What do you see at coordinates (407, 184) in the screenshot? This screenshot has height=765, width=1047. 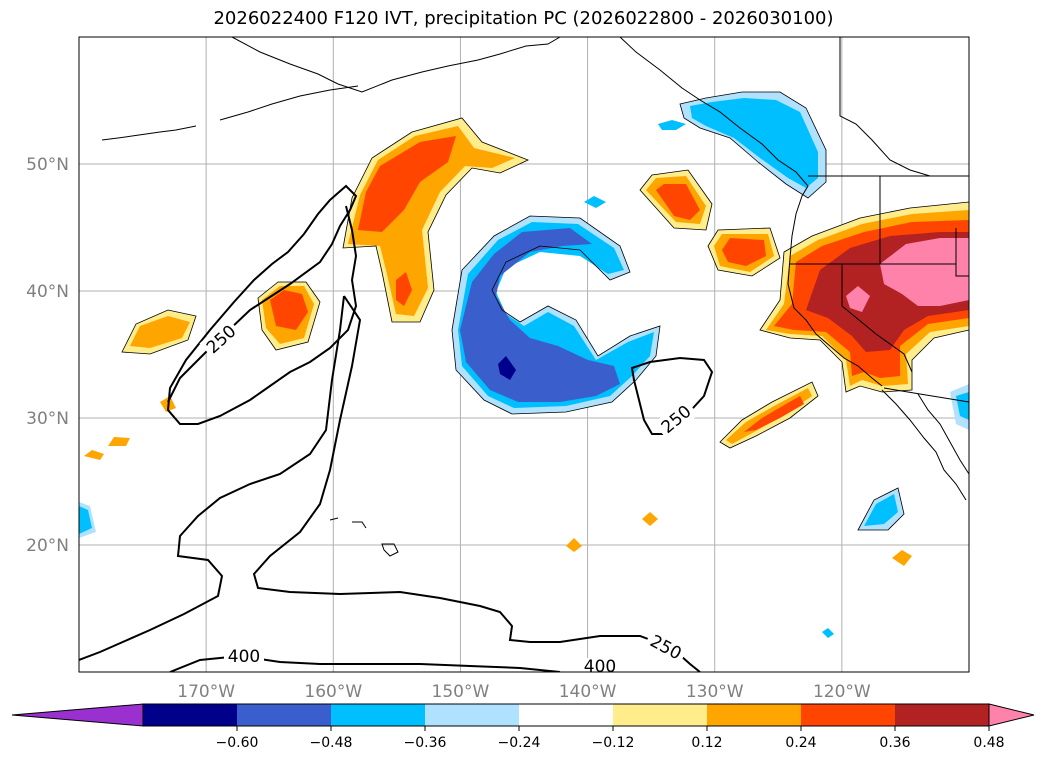 I see `positive-anomaly-band-north-core` at bounding box center [407, 184].